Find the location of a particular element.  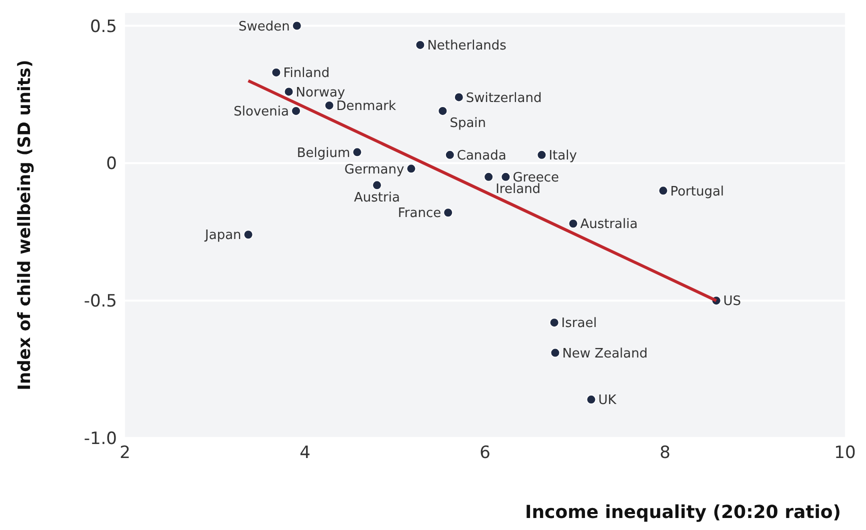

annotation: Italy is located at coordinates (563, 156).